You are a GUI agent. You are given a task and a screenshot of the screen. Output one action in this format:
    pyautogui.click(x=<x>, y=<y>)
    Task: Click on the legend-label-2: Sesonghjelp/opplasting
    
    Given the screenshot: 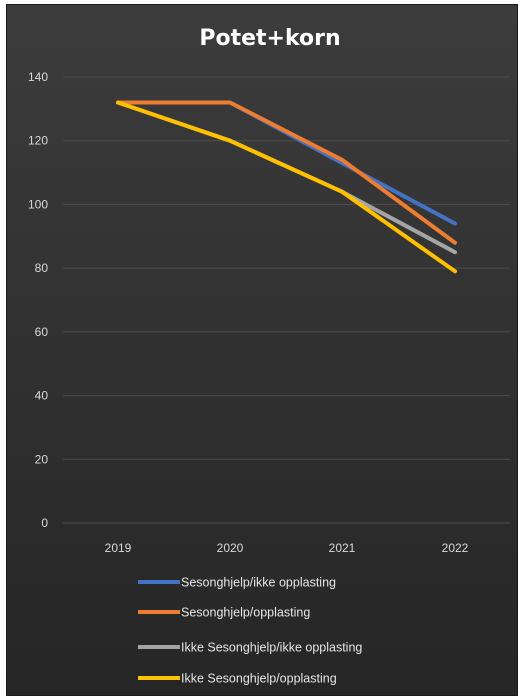 What is the action you would take?
    pyautogui.click(x=245, y=613)
    